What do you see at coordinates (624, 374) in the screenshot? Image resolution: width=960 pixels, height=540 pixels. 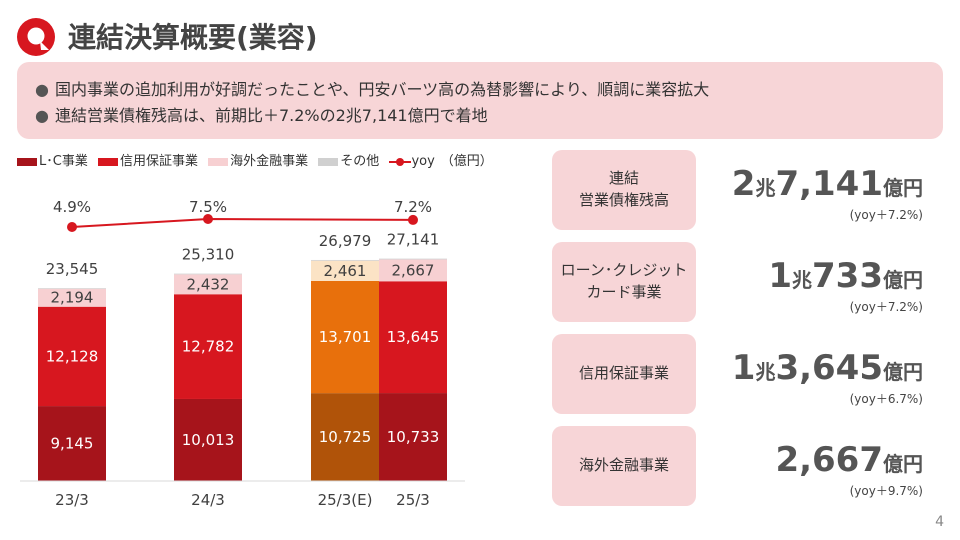 I see `card-label: 信用保証事業` at bounding box center [624, 374].